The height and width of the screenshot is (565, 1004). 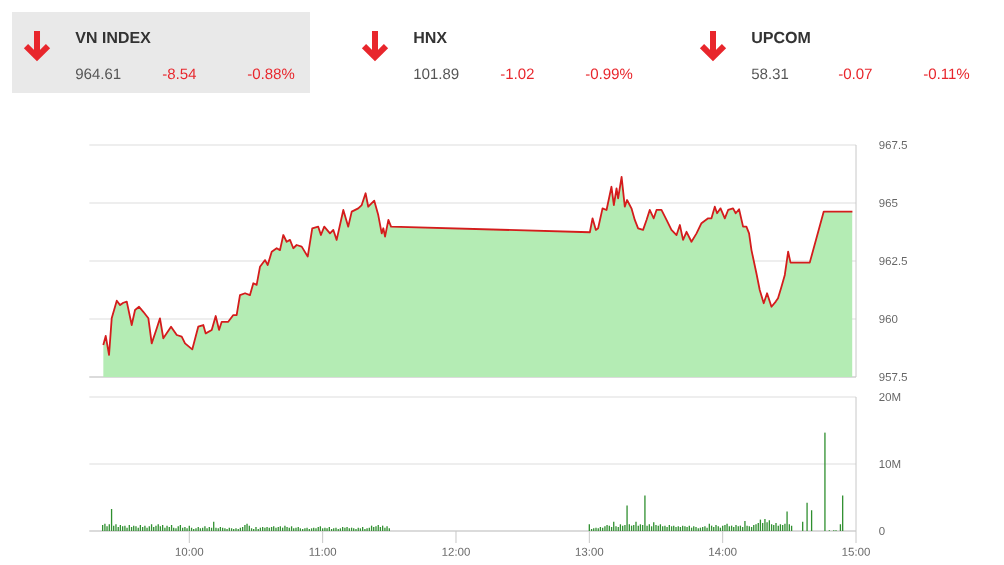 What do you see at coordinates (946, 74) in the screenshot?
I see `text: -0.11%` at bounding box center [946, 74].